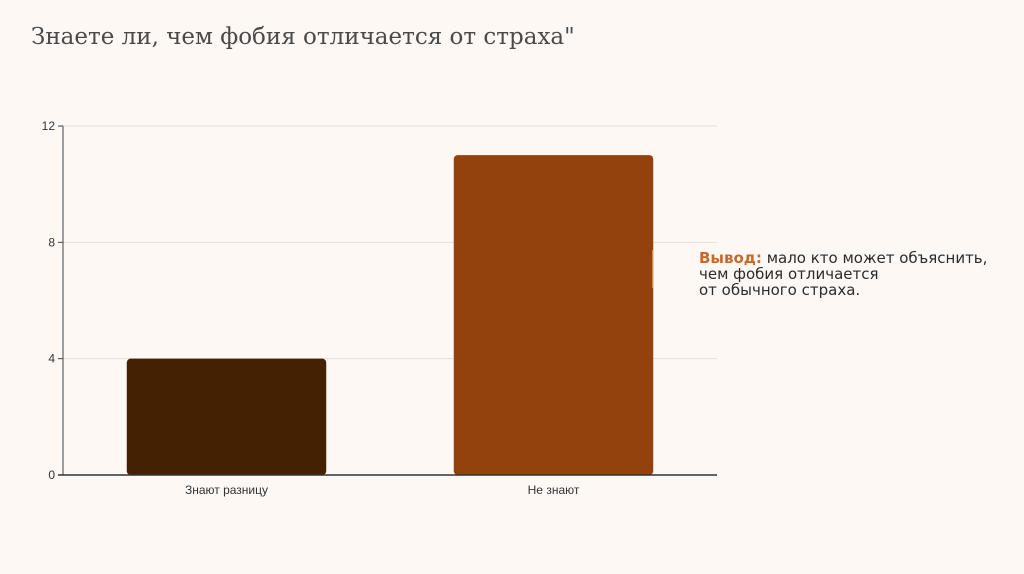  What do you see at coordinates (51, 242) in the screenshot?
I see `y-tick-label-8: 8` at bounding box center [51, 242].